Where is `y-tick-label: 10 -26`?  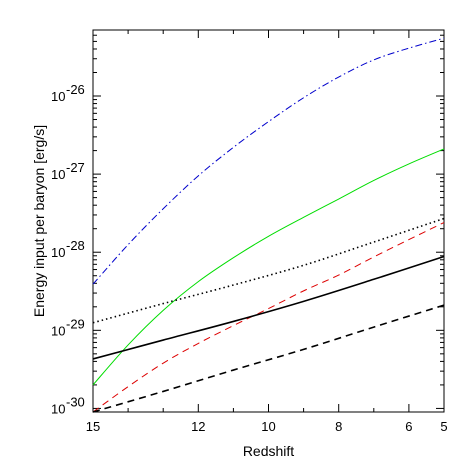 y-tick-label: 10 -26 is located at coordinates (68, 93).